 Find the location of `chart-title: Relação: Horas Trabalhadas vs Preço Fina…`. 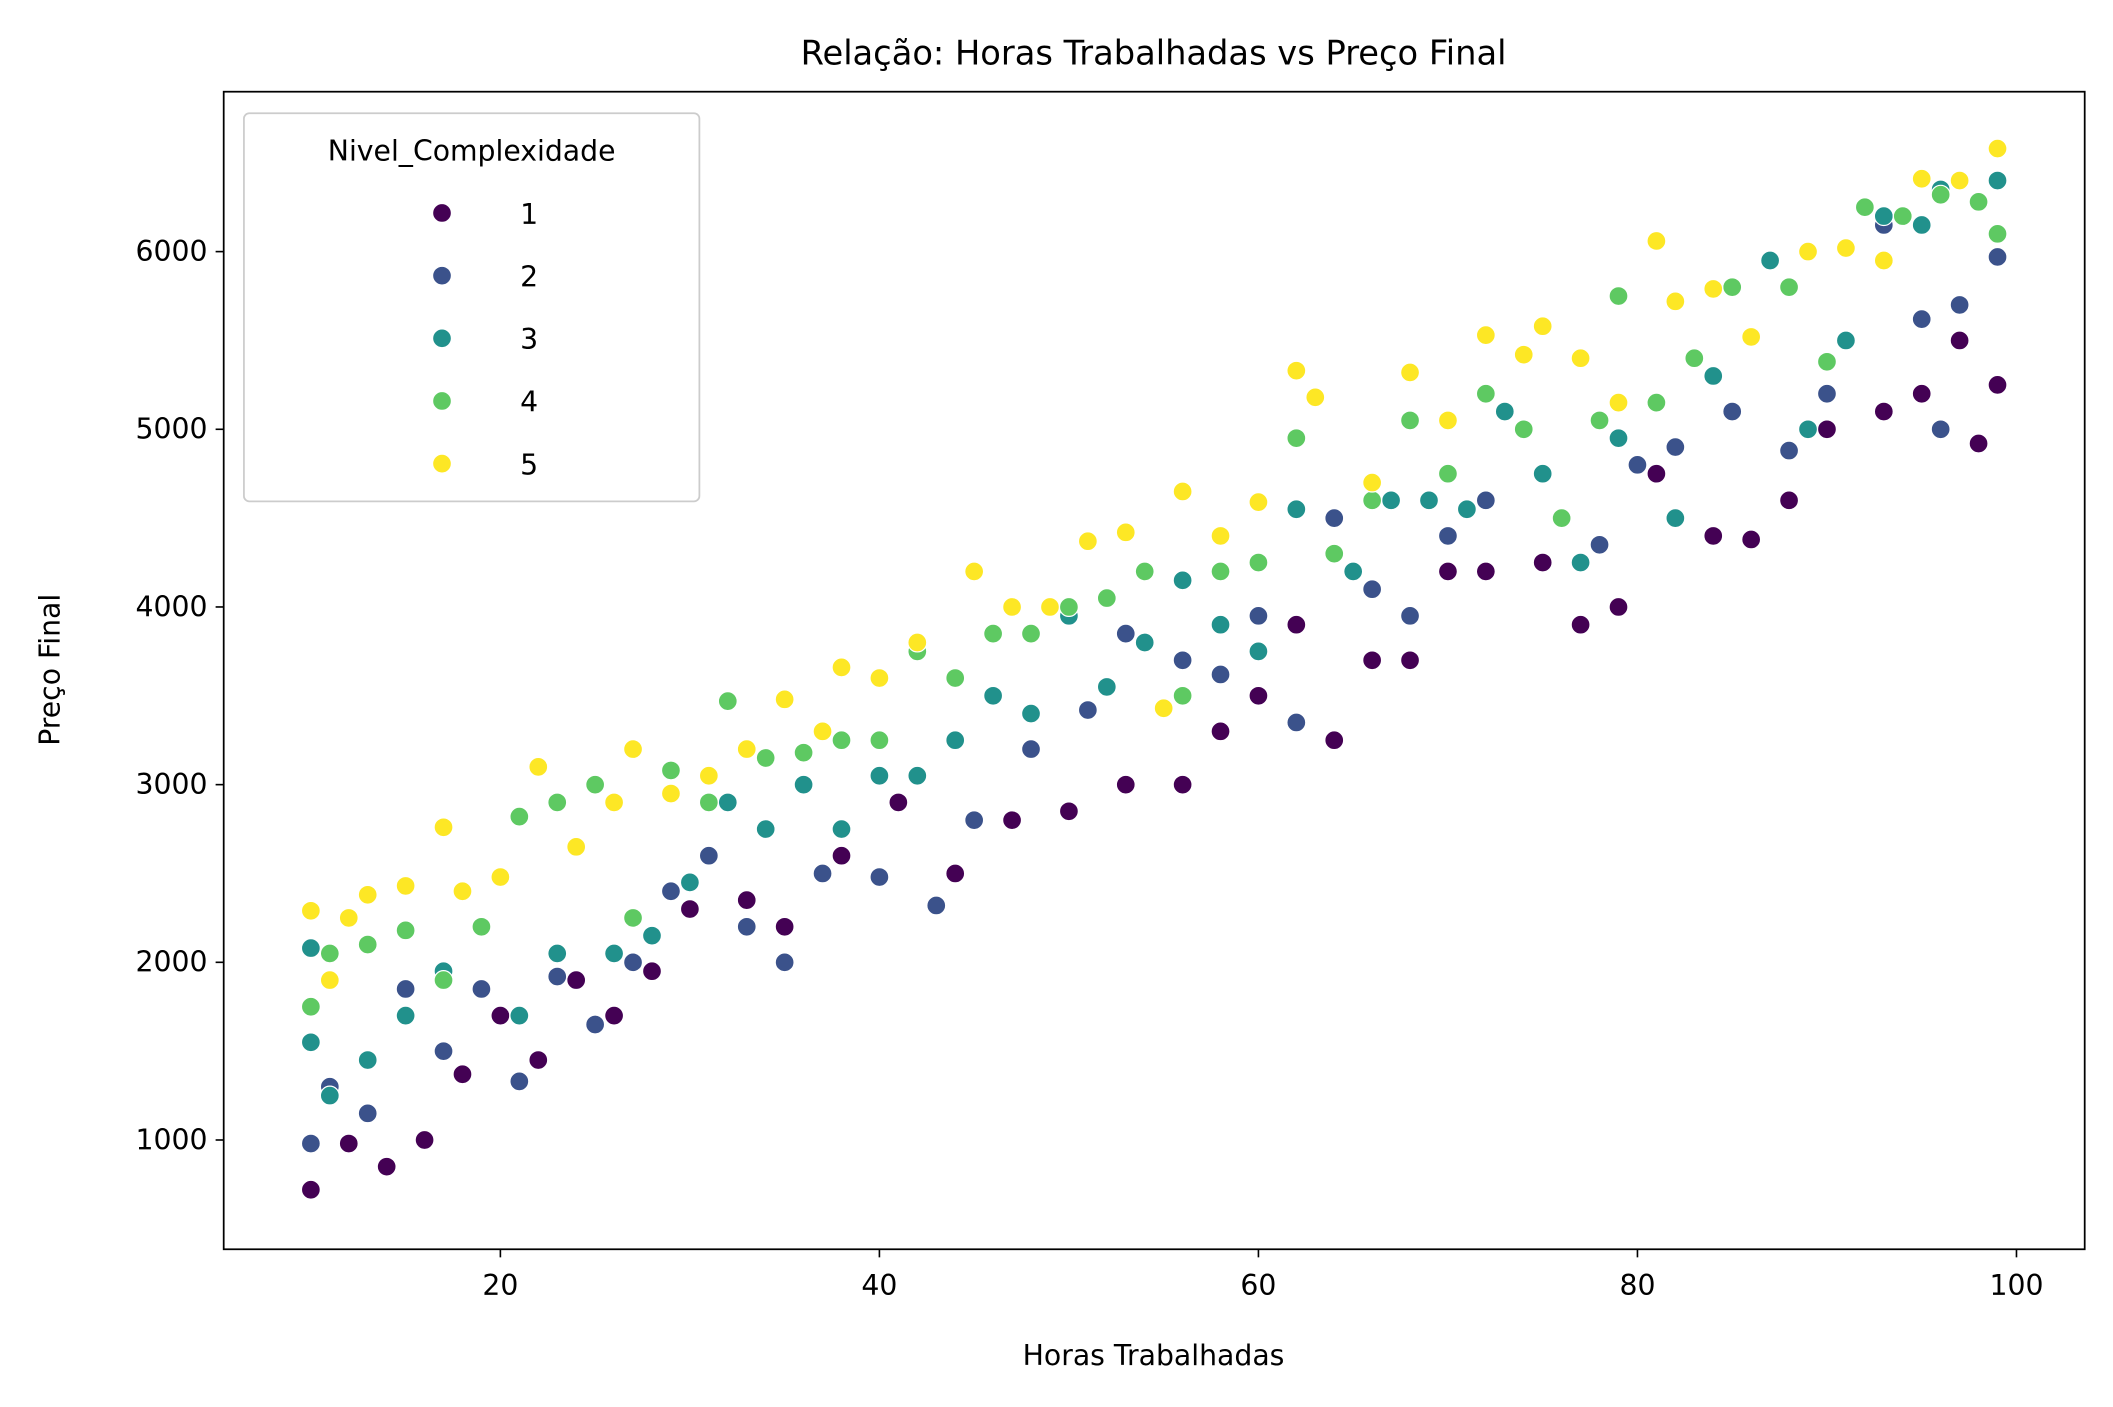

chart-title: Relação: Horas Trabalhadas vs Preço Fina… is located at coordinates (1154, 53).